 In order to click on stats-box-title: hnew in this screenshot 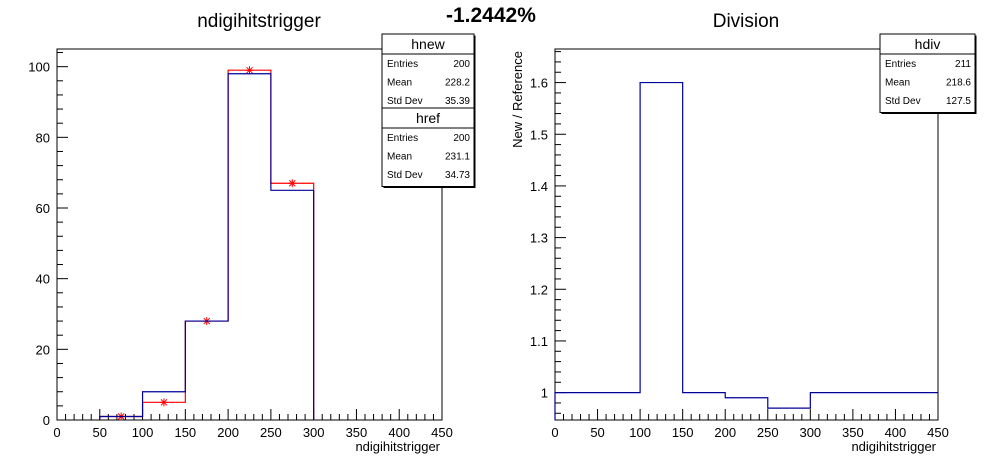, I will do `click(428, 44)`.